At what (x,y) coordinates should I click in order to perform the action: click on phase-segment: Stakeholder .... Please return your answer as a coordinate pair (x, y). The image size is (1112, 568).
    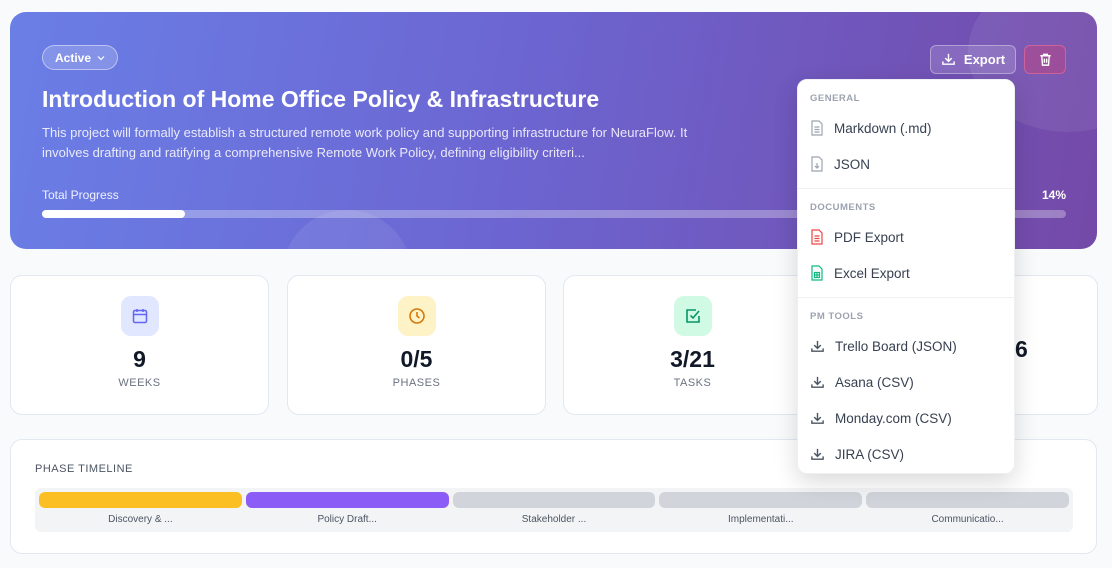
    Looking at the image, I should click on (554, 510).